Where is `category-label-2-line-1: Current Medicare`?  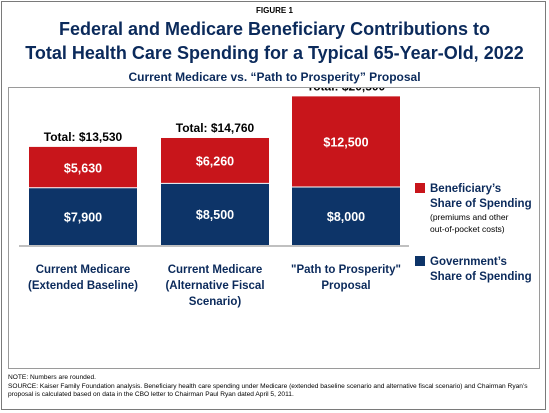 category-label-2-line-1: Current Medicare is located at coordinates (215, 270).